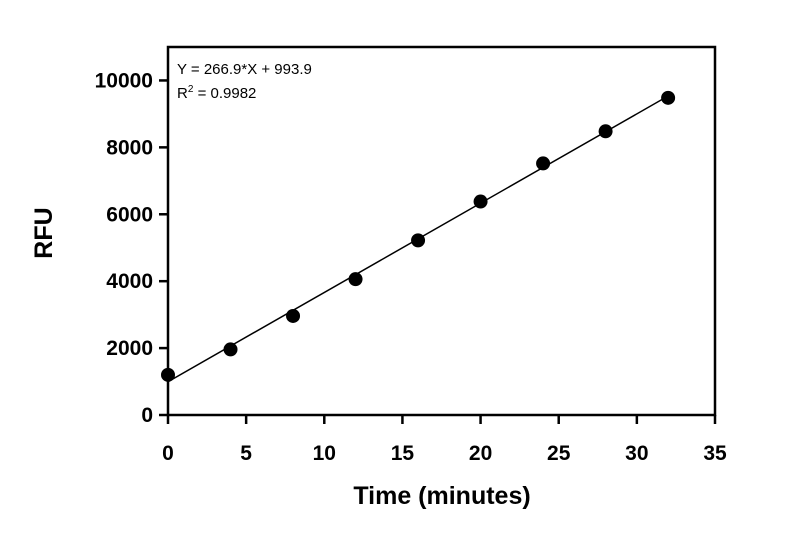 Image resolution: width=800 pixels, height=539 pixels. Describe the element at coordinates (224, 93) in the screenshot. I see `r-squared-value: = 0.9982` at that location.